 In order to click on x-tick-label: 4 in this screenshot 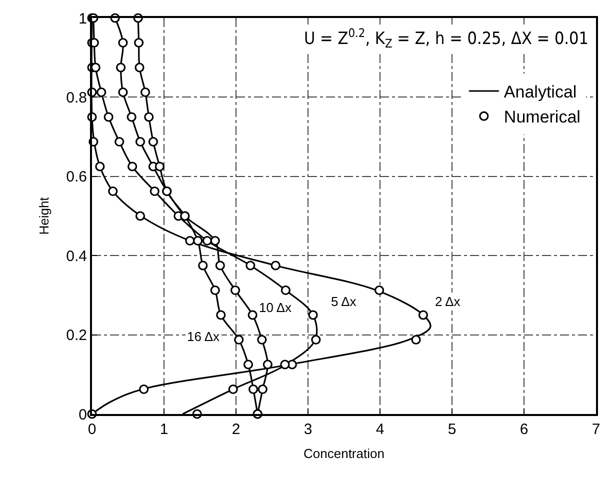, I will do `click(380, 429)`.